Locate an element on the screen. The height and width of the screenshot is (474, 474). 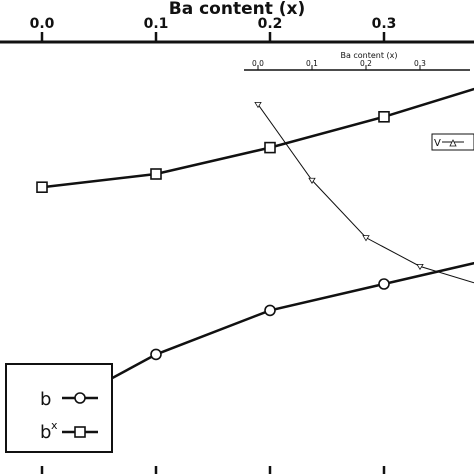
main-x-tick-label: 0.0 is located at coordinates (42, 24).